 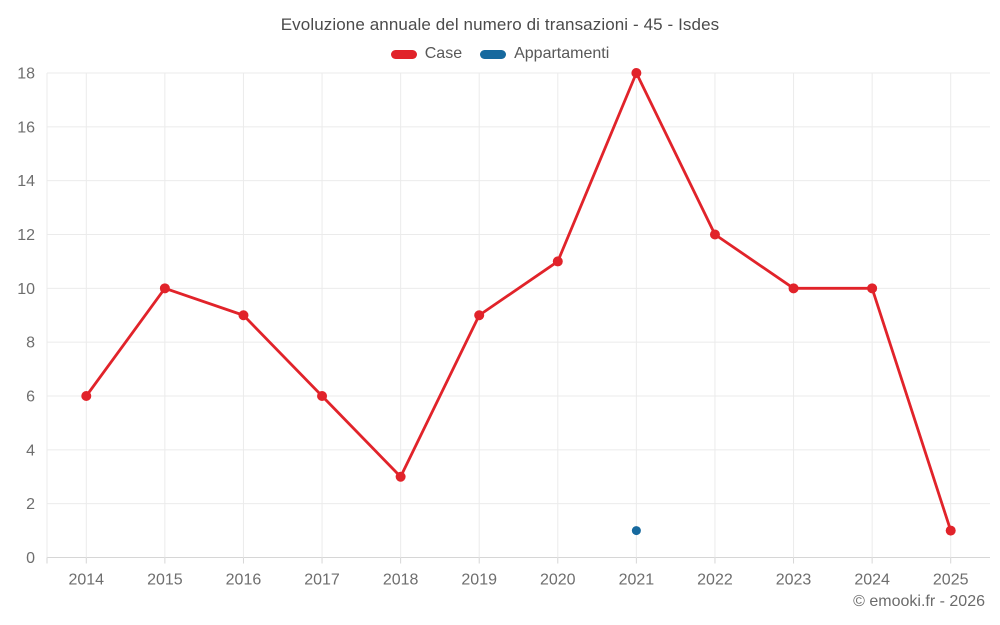 What do you see at coordinates (26, 127) in the screenshot?
I see `y-tick-label-16: 16` at bounding box center [26, 127].